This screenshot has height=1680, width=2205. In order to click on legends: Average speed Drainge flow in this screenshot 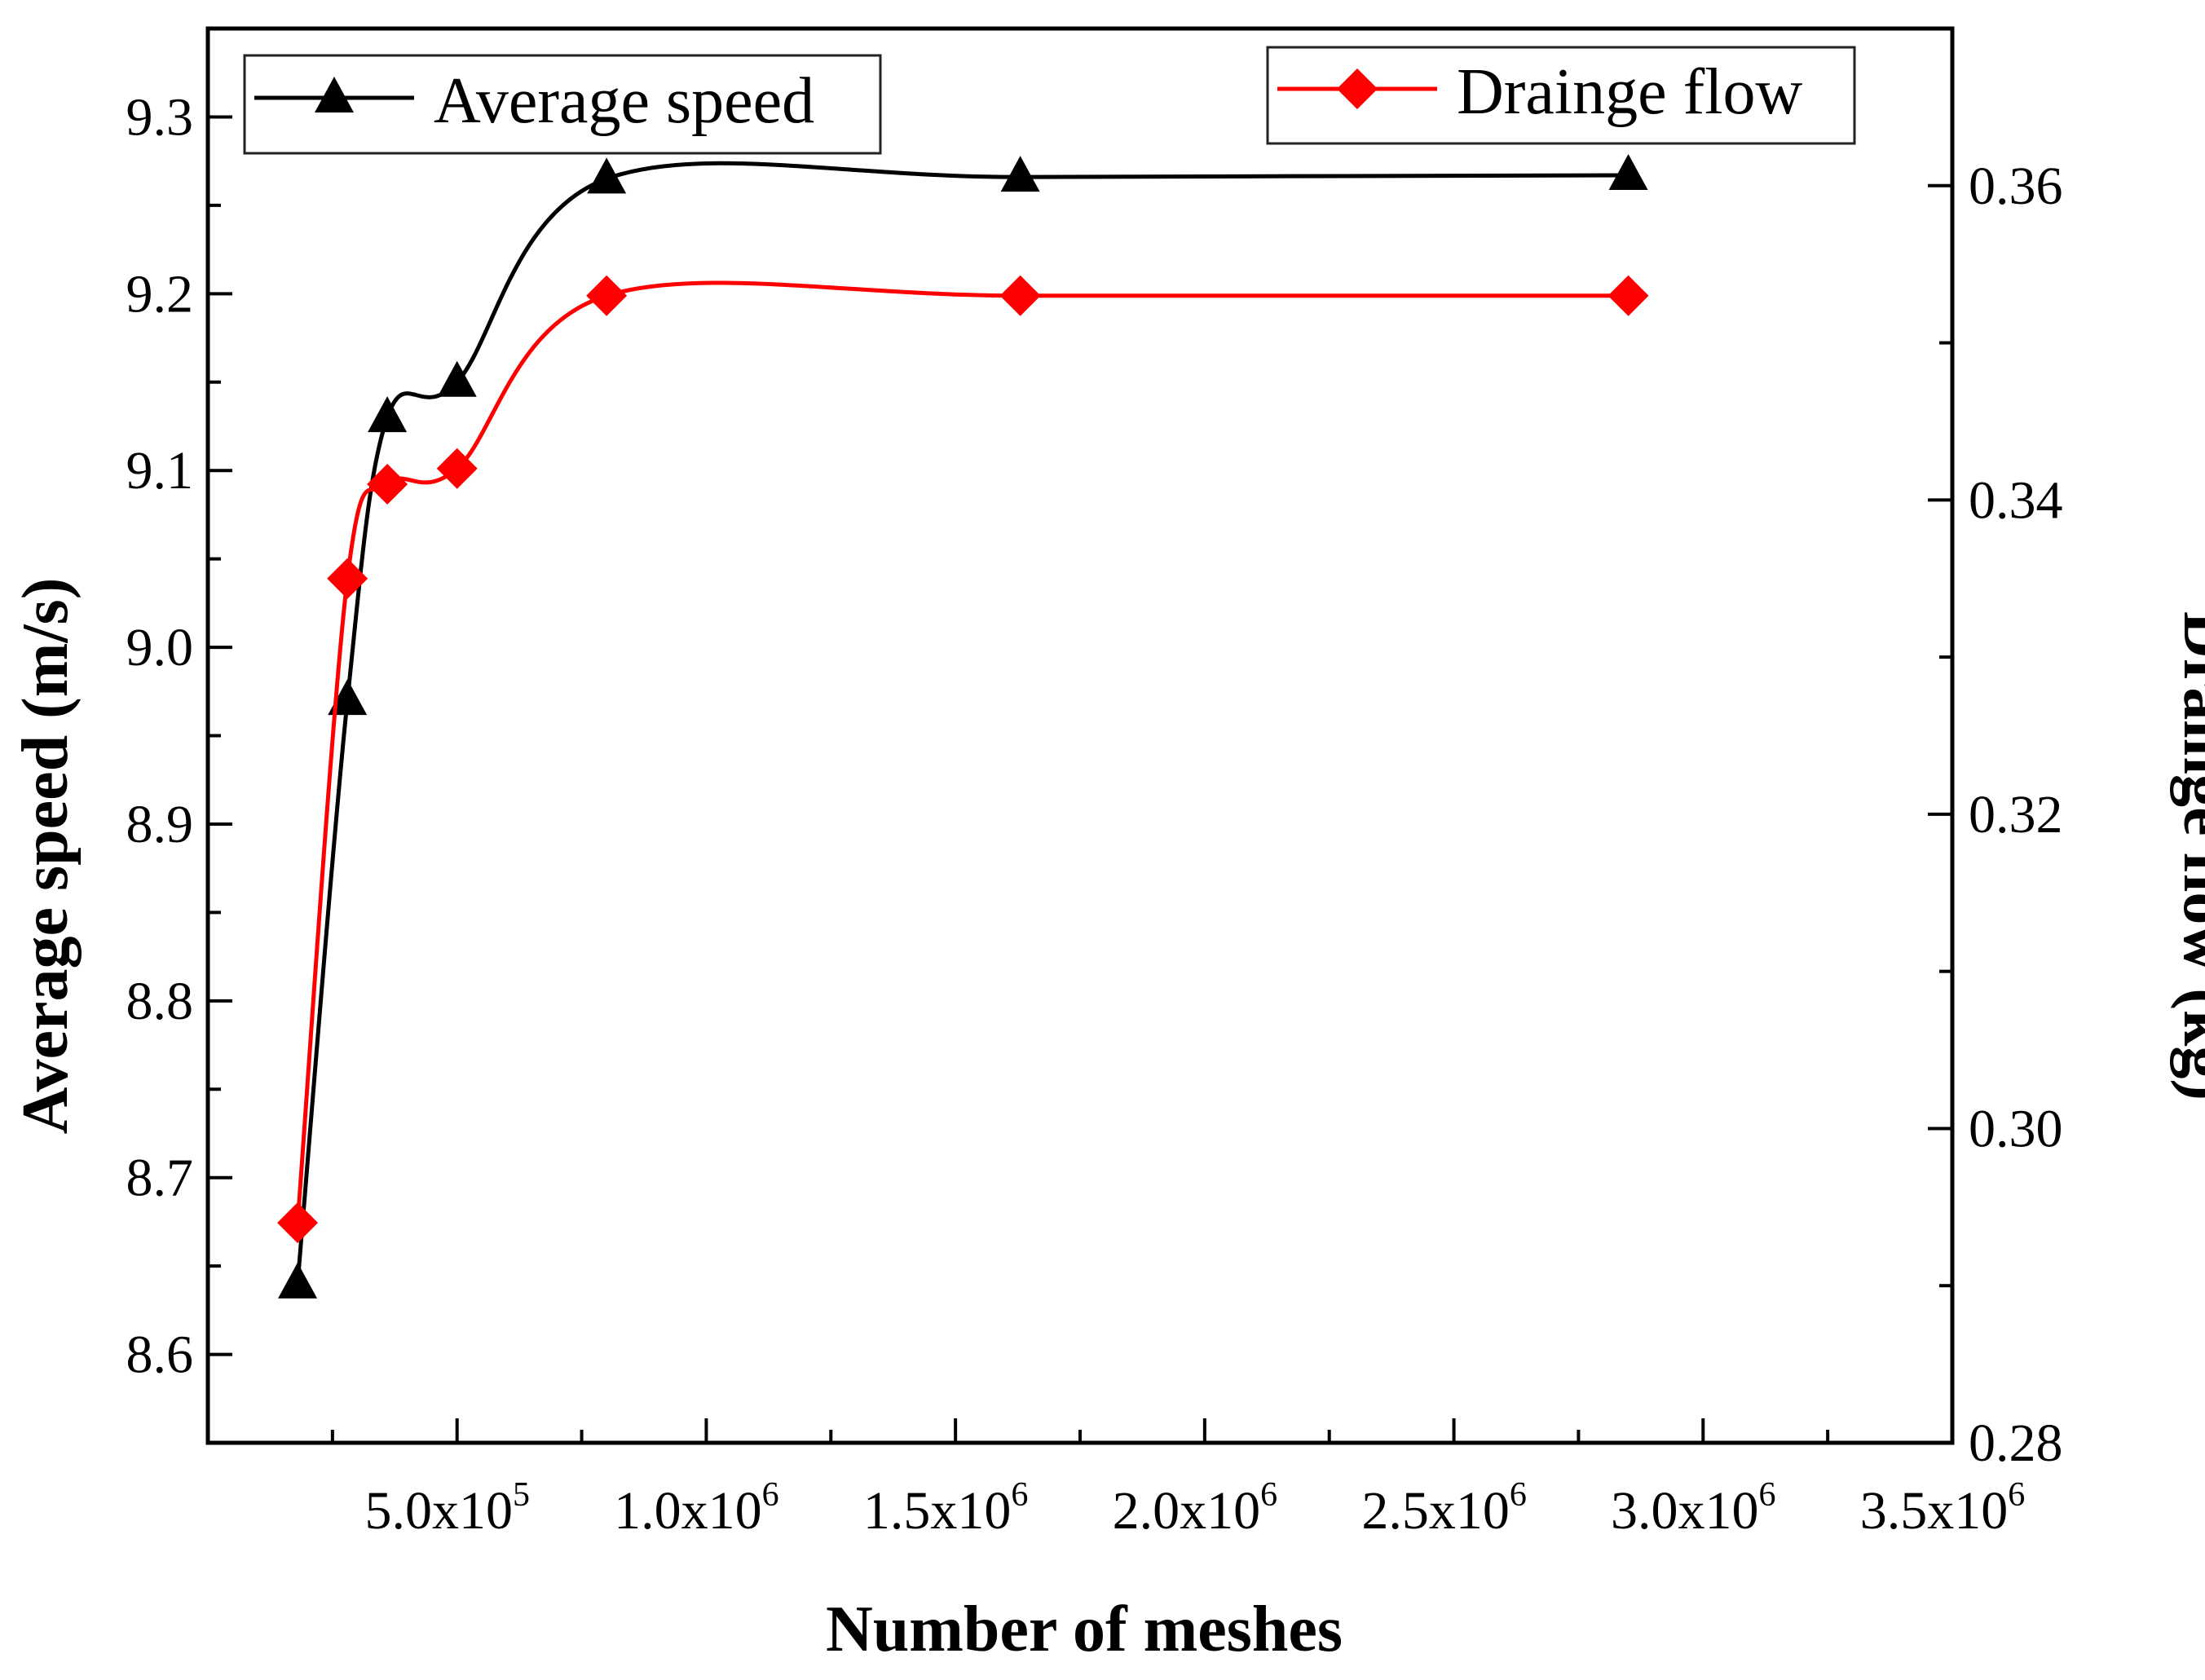, I will do `click(1049, 101)`.